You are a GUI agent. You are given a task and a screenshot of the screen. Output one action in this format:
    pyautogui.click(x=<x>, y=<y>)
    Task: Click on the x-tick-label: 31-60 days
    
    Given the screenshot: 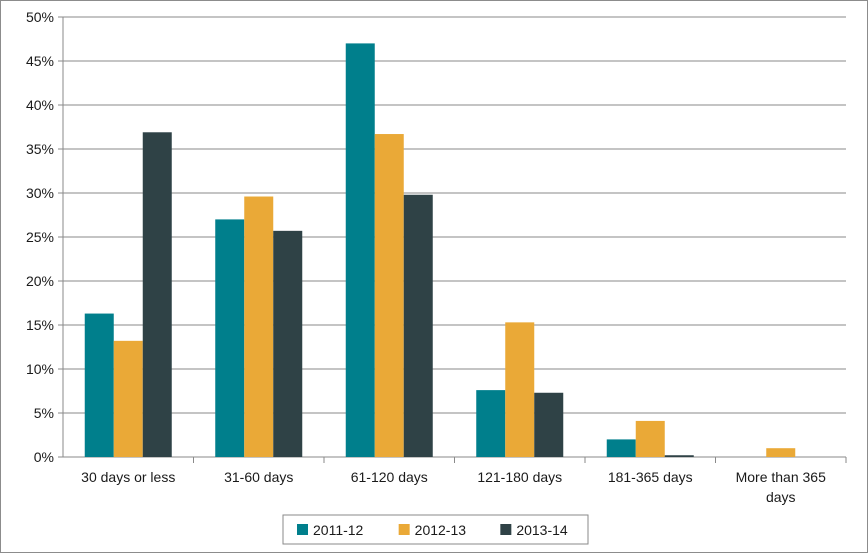 What is the action you would take?
    pyautogui.click(x=258, y=477)
    